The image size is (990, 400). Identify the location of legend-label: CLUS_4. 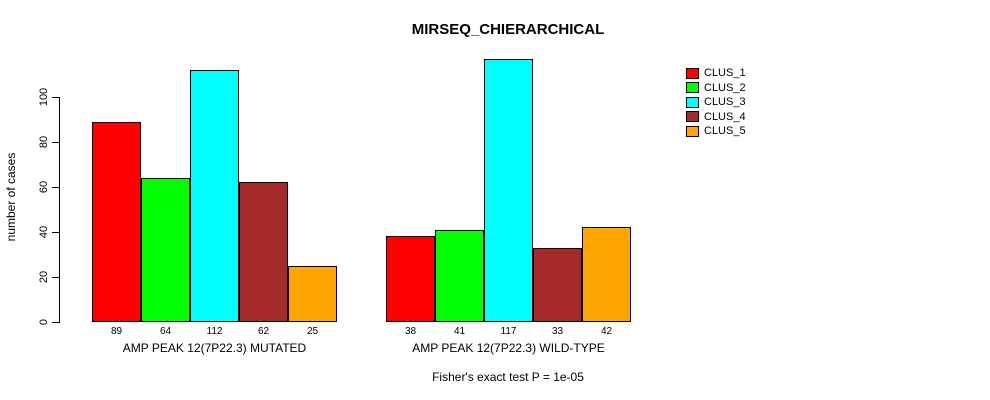
(725, 116).